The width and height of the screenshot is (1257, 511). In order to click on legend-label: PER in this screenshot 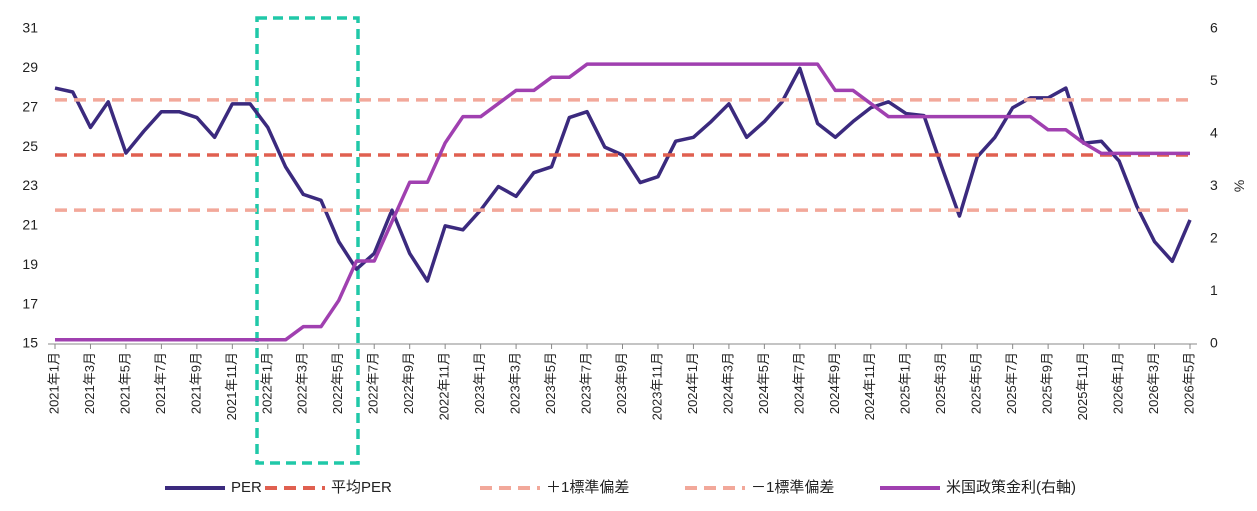, I will do `click(246, 487)`.